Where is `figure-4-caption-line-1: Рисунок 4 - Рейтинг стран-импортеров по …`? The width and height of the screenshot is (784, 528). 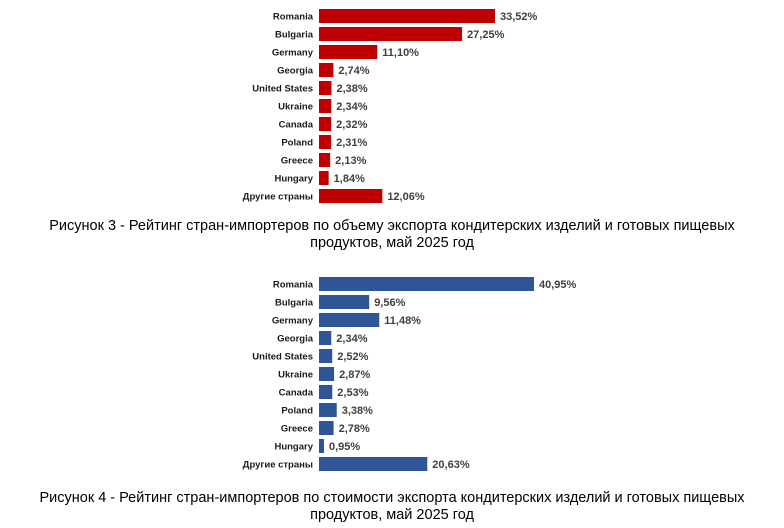
figure-4-caption-line-1: Рисунок 4 - Рейтинг стран-импортеров по … is located at coordinates (392, 498).